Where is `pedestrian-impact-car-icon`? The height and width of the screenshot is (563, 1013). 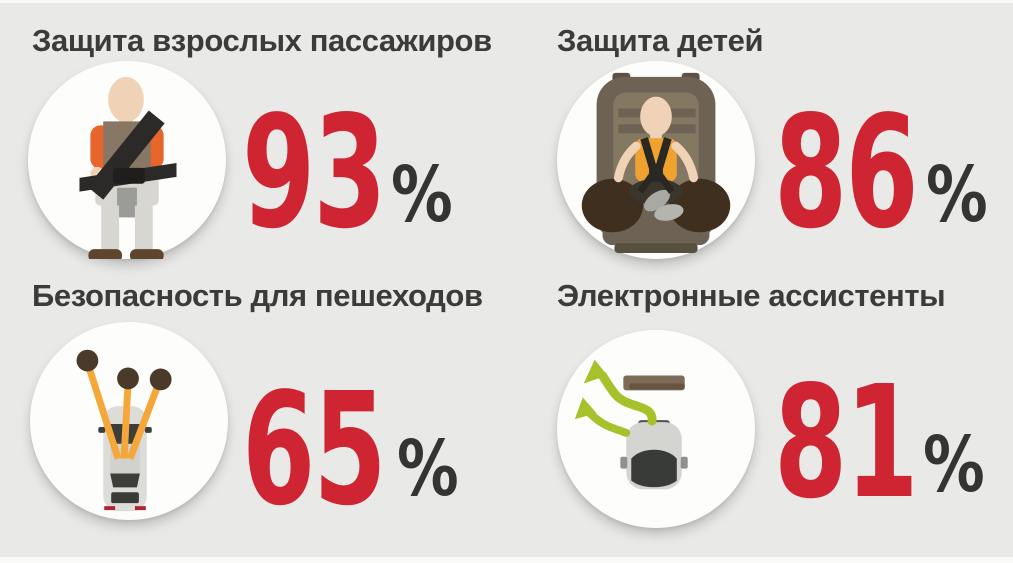 pedestrian-impact-car-icon is located at coordinates (129, 421).